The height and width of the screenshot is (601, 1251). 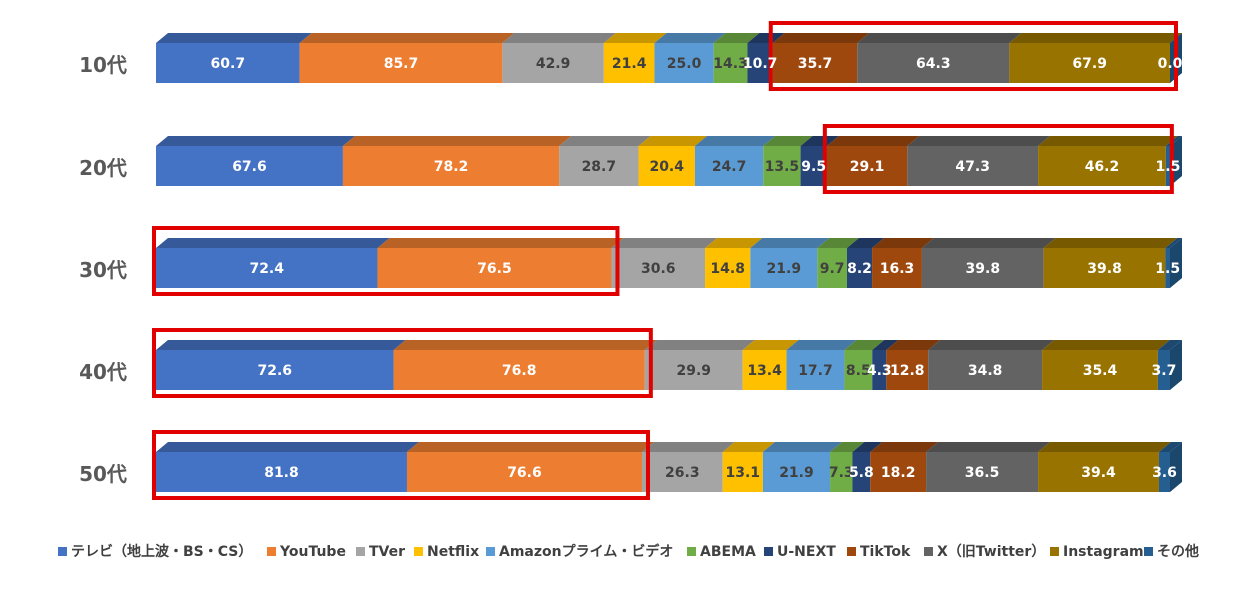 I want to click on legend-label: TVer, so click(x=387, y=552).